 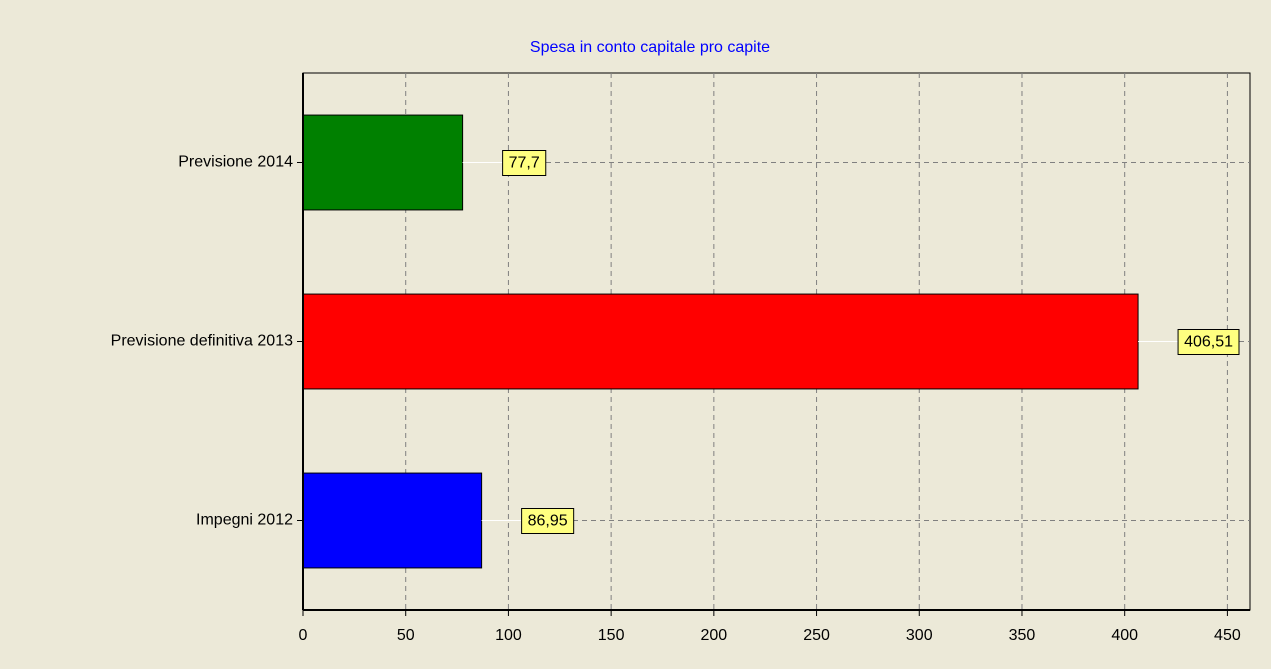 What do you see at coordinates (713, 635) in the screenshot?
I see `x-tick-label: 200` at bounding box center [713, 635].